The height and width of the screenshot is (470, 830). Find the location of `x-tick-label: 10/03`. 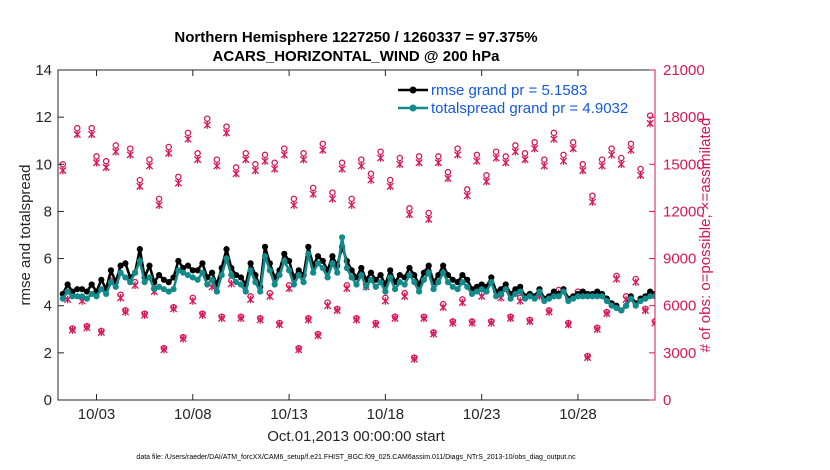

x-tick-label: 10/03 is located at coordinates (97, 414).